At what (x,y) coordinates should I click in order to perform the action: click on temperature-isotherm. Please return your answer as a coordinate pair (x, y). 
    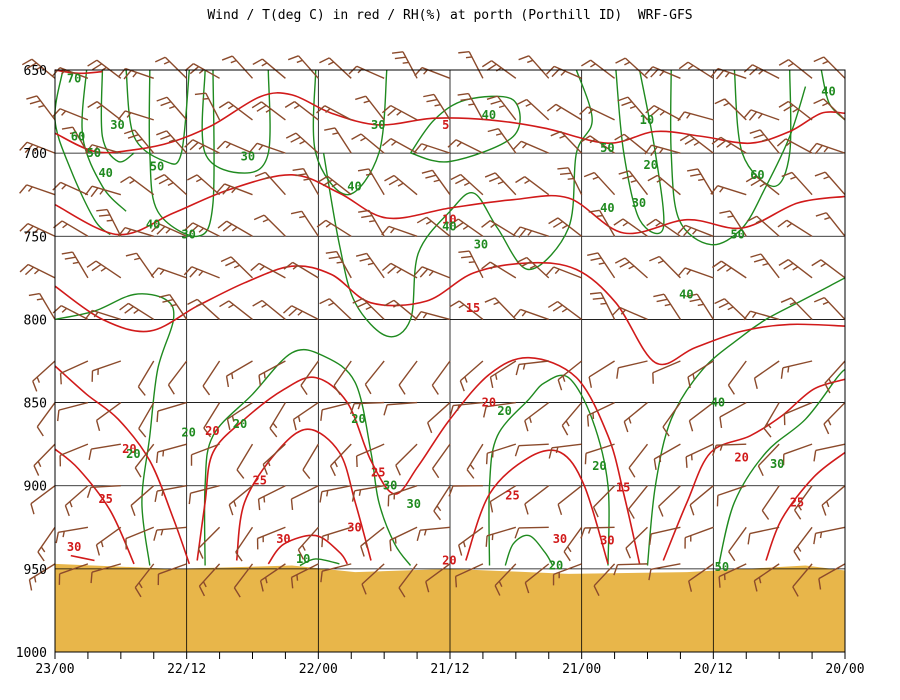
    Looking at the image, I should click on (805, 506).